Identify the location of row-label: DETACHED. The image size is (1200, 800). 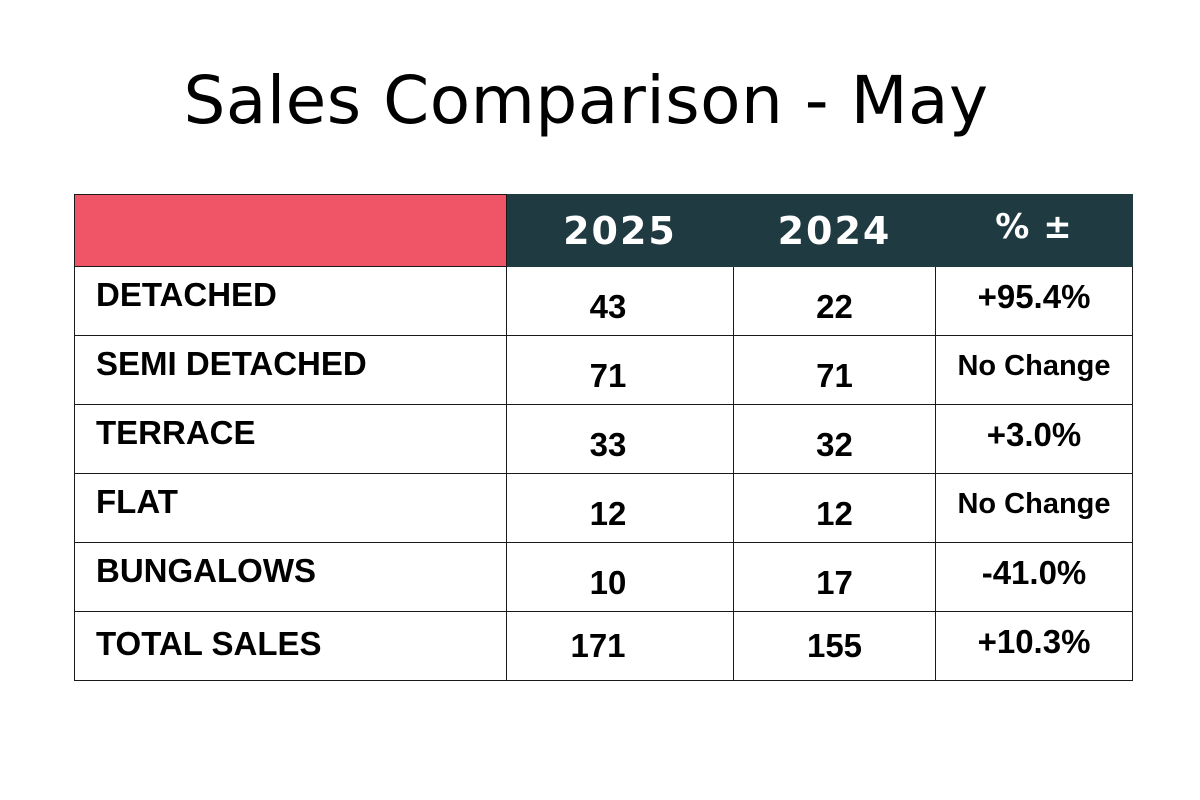
(290, 301).